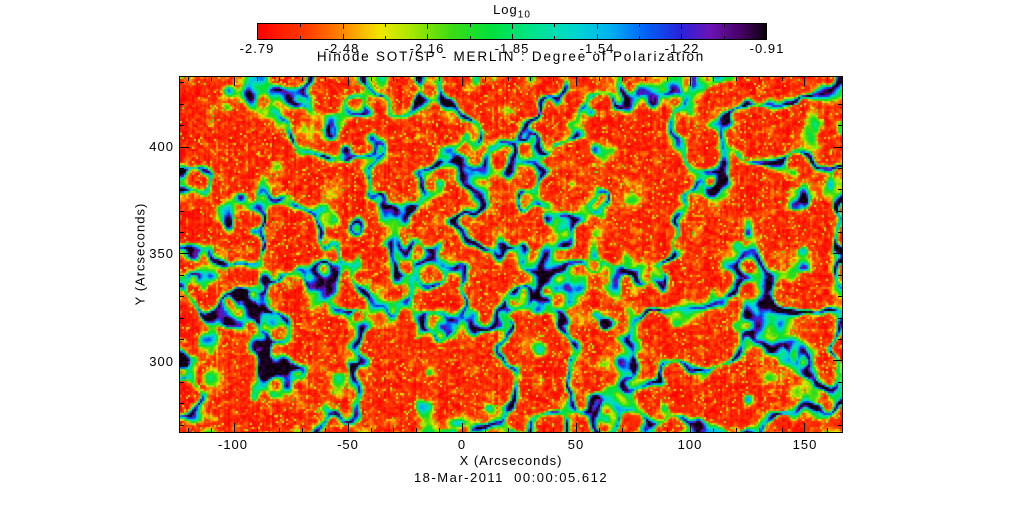  I want to click on colorbar-tick-label: -2.48, so click(342, 48).